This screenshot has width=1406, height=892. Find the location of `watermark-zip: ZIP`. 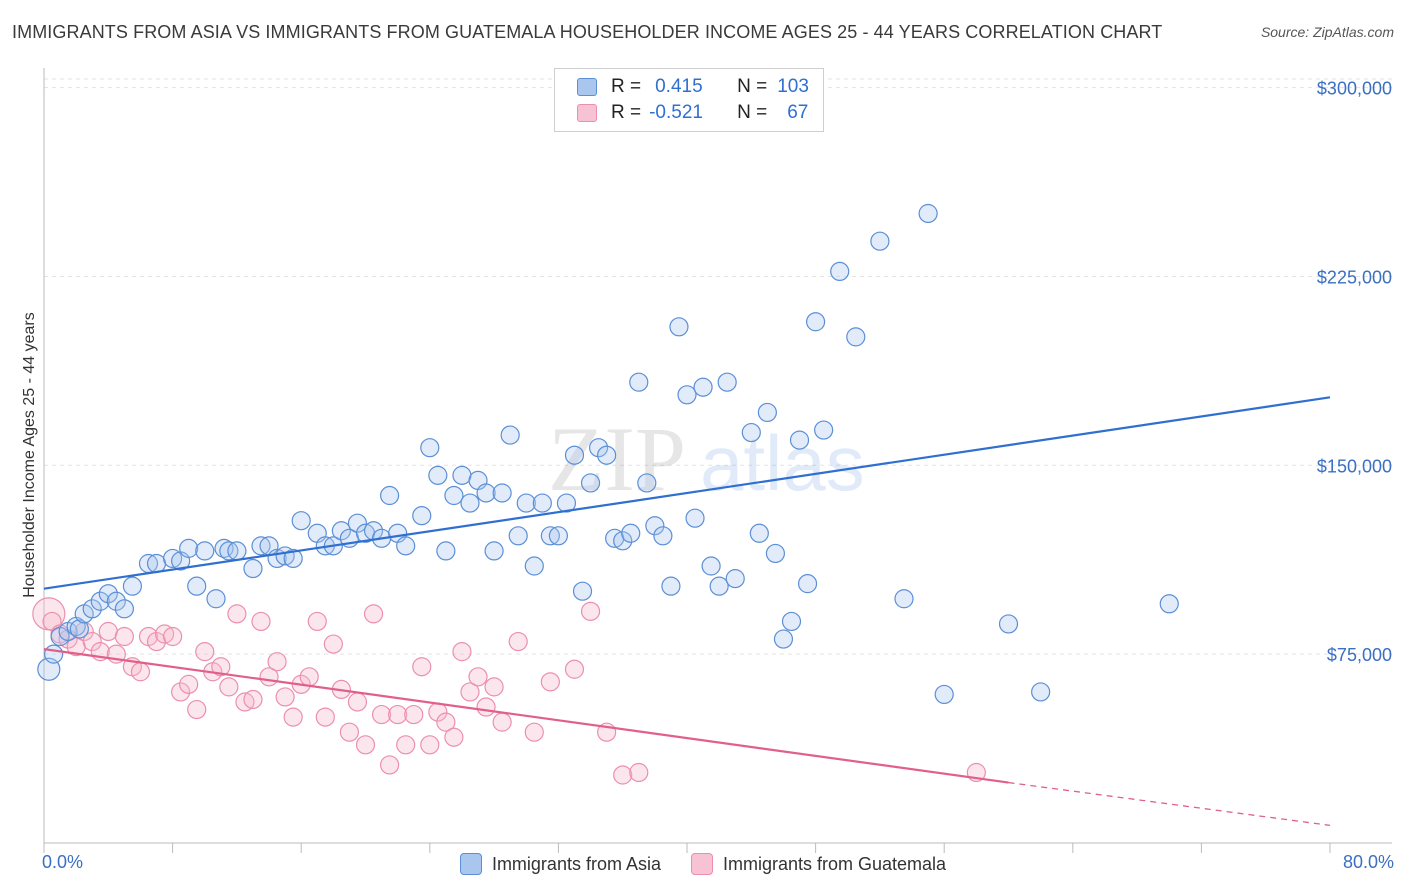

watermark-zip: ZIP is located at coordinates (617, 459).